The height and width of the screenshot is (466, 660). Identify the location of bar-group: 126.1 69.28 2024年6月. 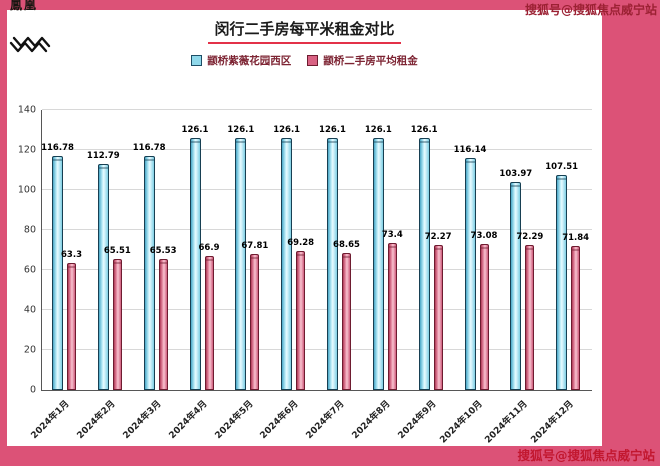
(288, 275).